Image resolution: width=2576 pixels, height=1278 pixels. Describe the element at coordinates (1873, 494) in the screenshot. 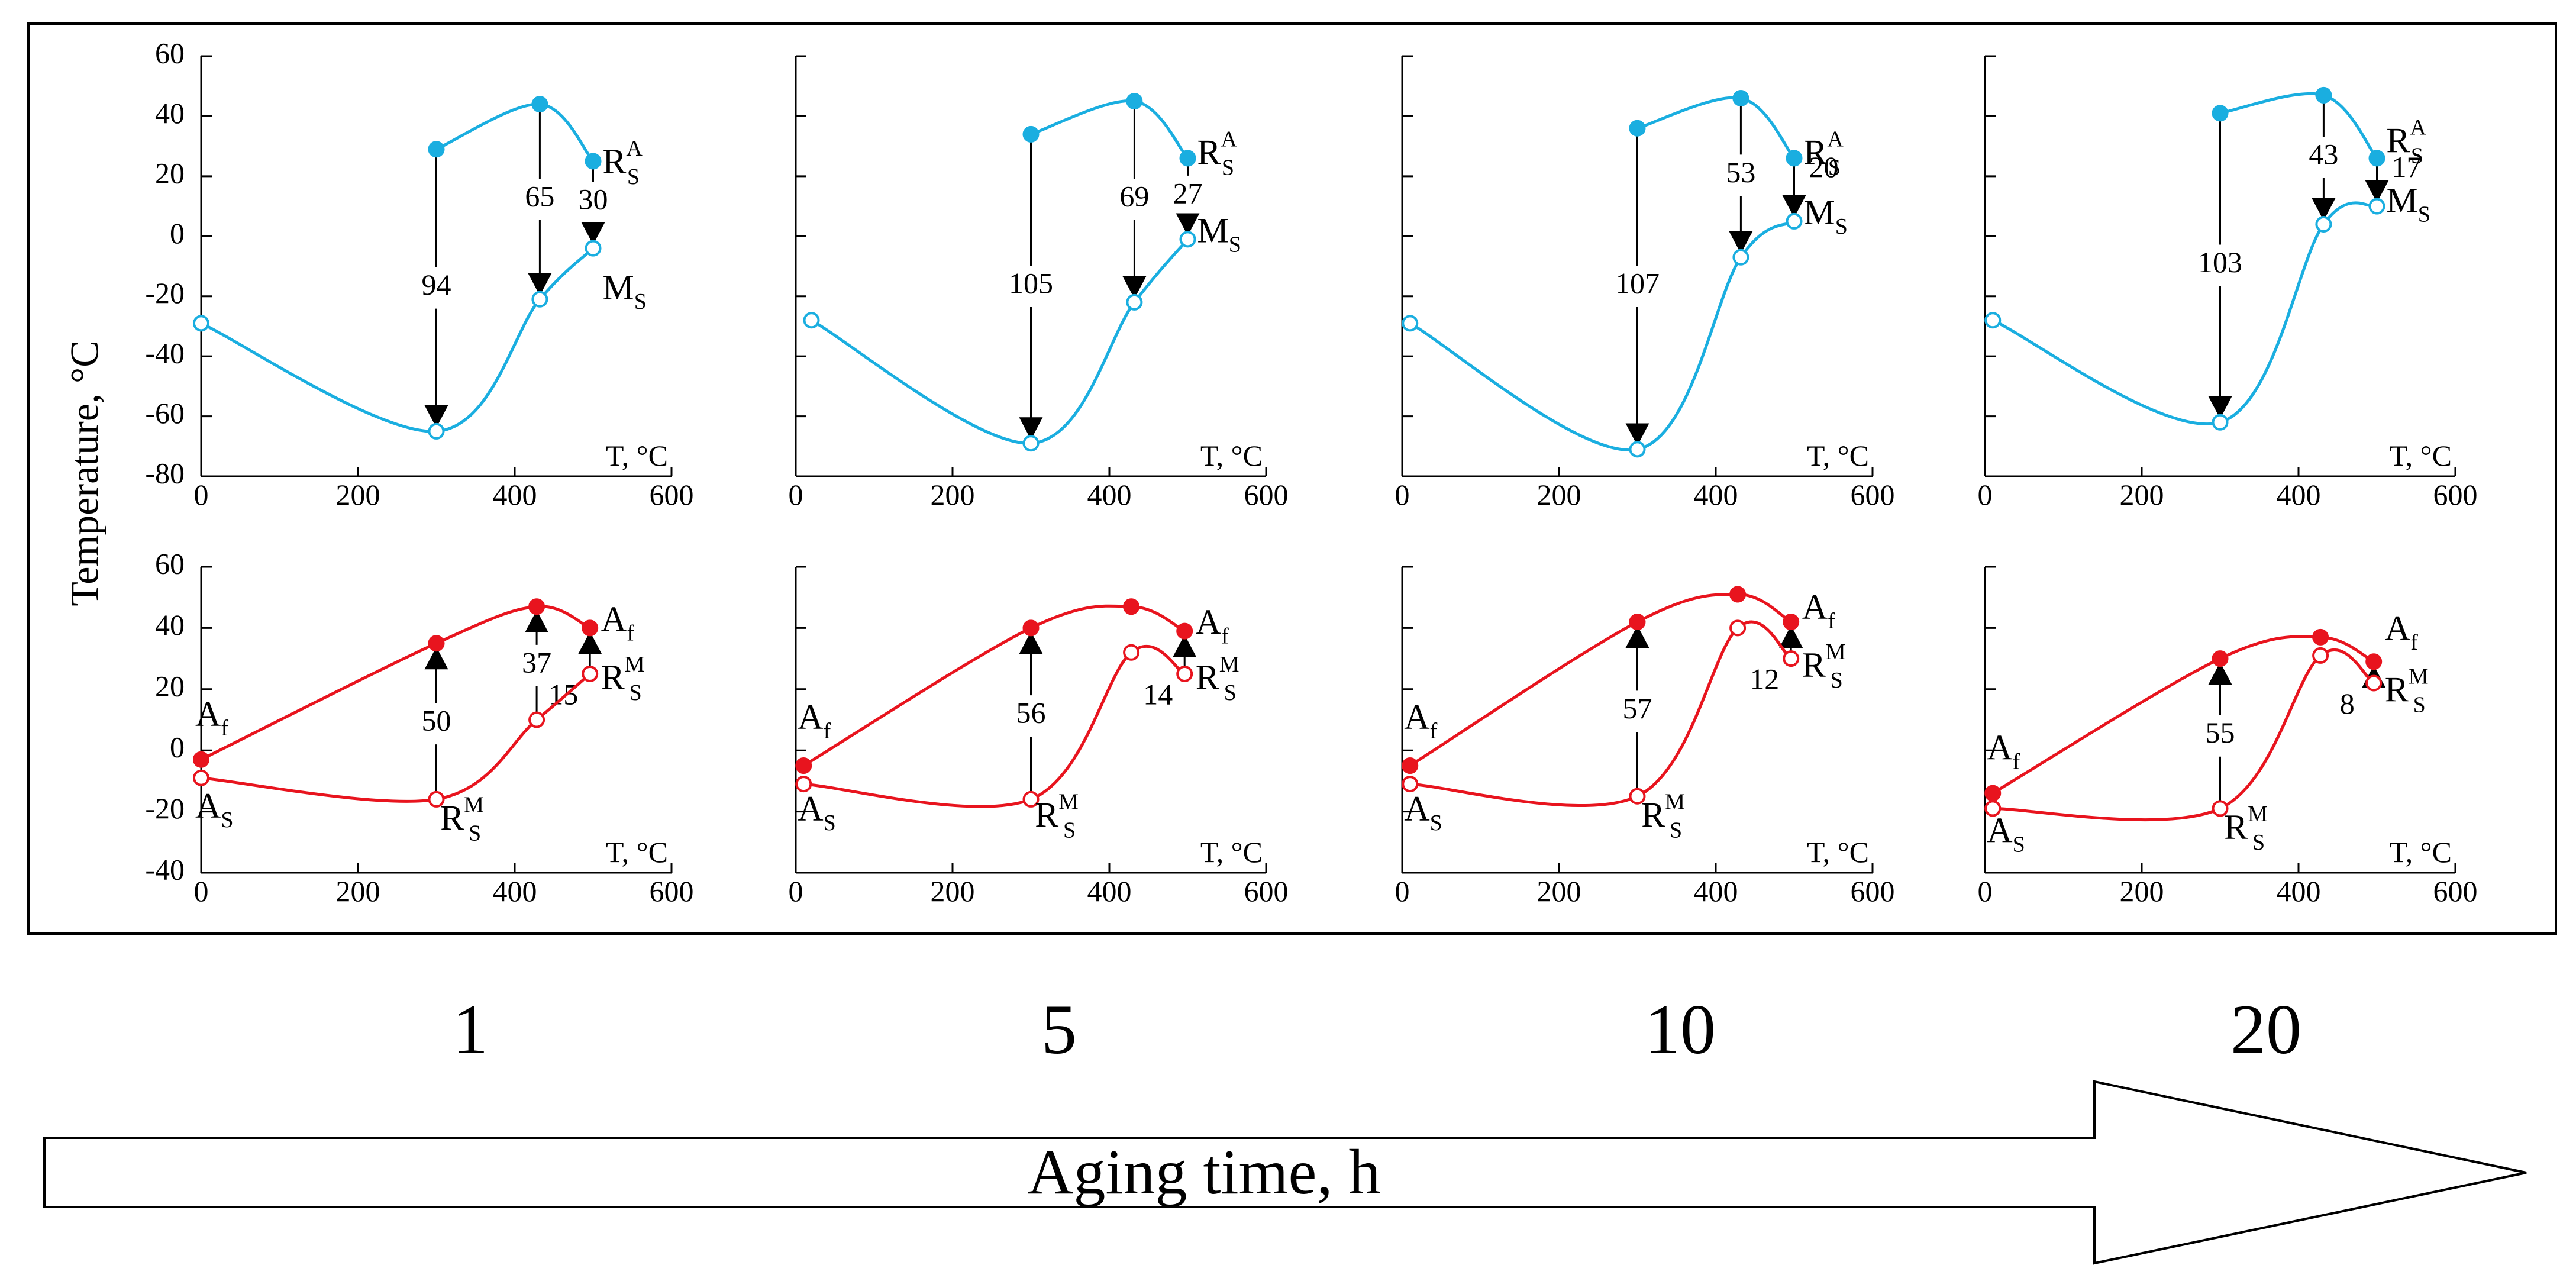

I see `x-tick-label: 600` at that location.